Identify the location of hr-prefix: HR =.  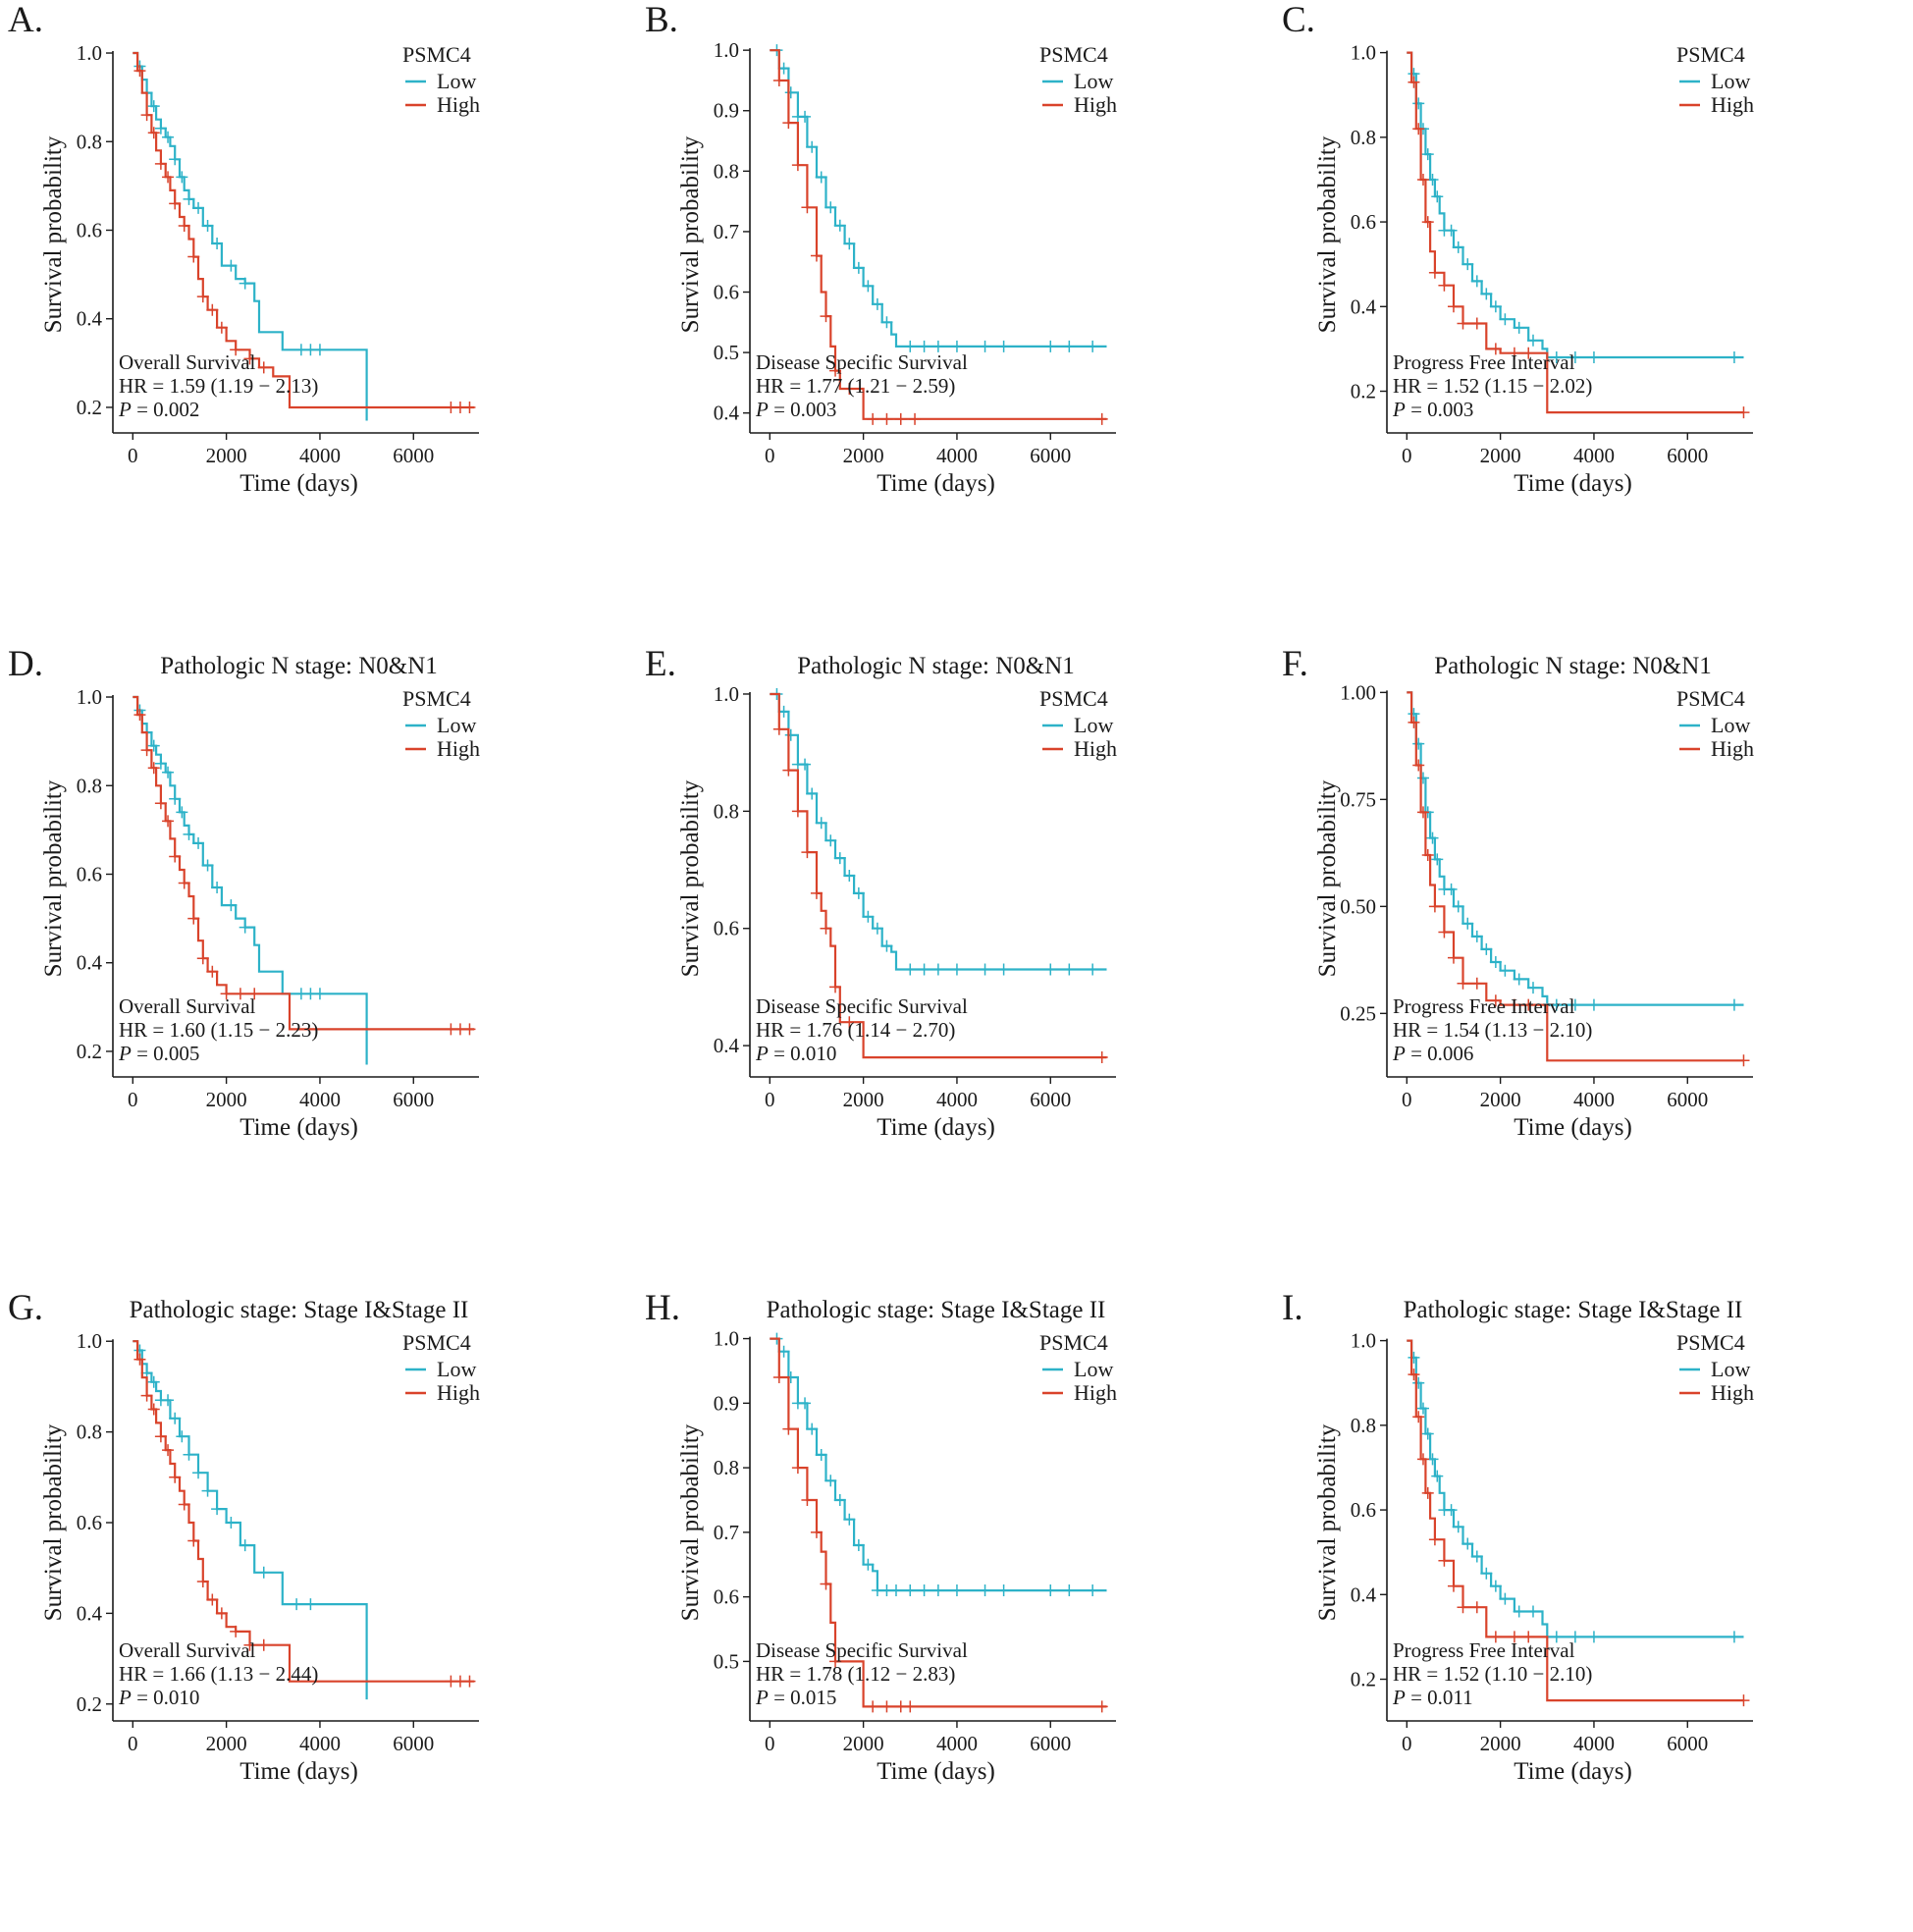
(1418, 1030).